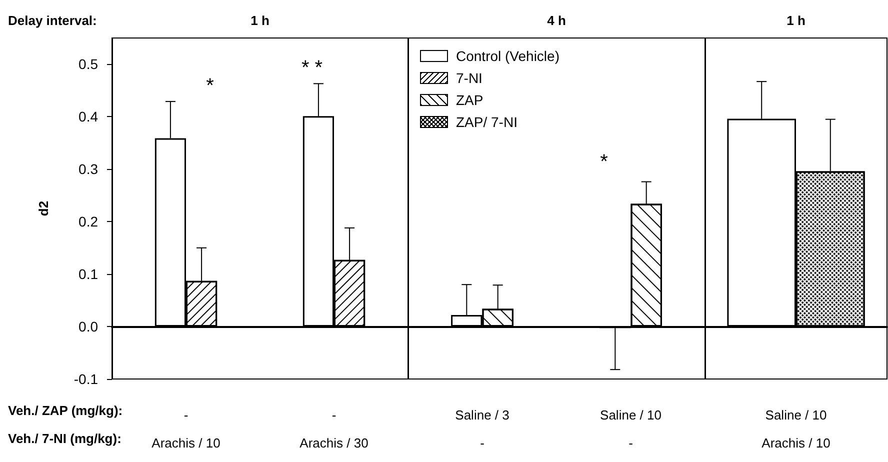 Image resolution: width=888 pixels, height=462 pixels. Describe the element at coordinates (482, 429) in the screenshot. I see `x-tick-label: Saline / 3 -` at that location.